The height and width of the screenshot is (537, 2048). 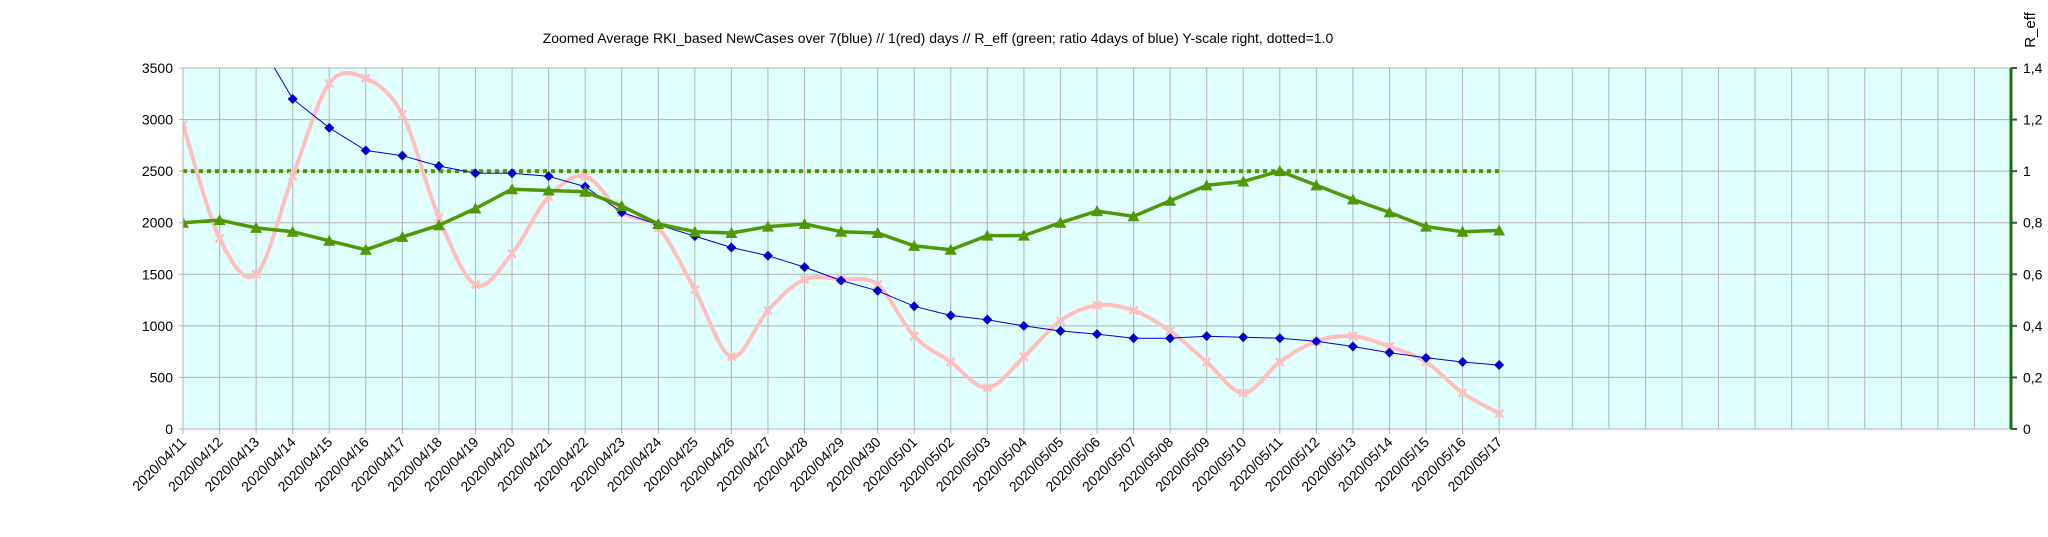 I want to click on y-tick-label: 0, so click(x=169, y=429).